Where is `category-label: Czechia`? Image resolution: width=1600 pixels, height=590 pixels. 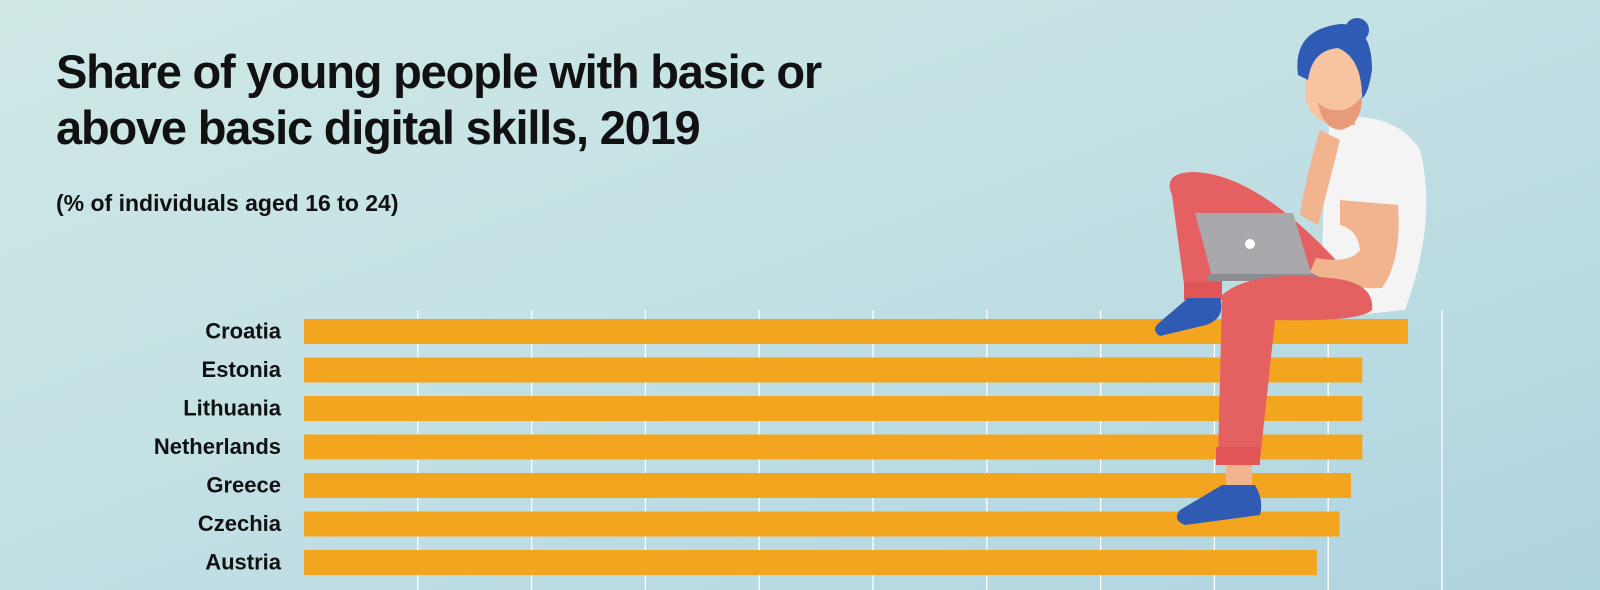 category-label: Czechia is located at coordinates (240, 523).